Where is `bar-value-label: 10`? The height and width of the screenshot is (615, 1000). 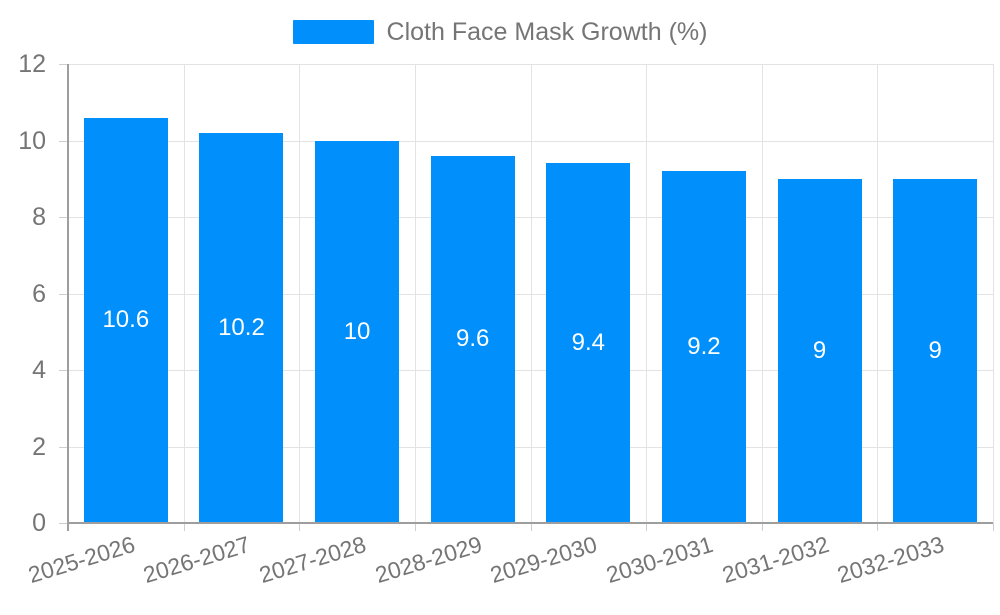
bar-value-label: 10 is located at coordinates (357, 331).